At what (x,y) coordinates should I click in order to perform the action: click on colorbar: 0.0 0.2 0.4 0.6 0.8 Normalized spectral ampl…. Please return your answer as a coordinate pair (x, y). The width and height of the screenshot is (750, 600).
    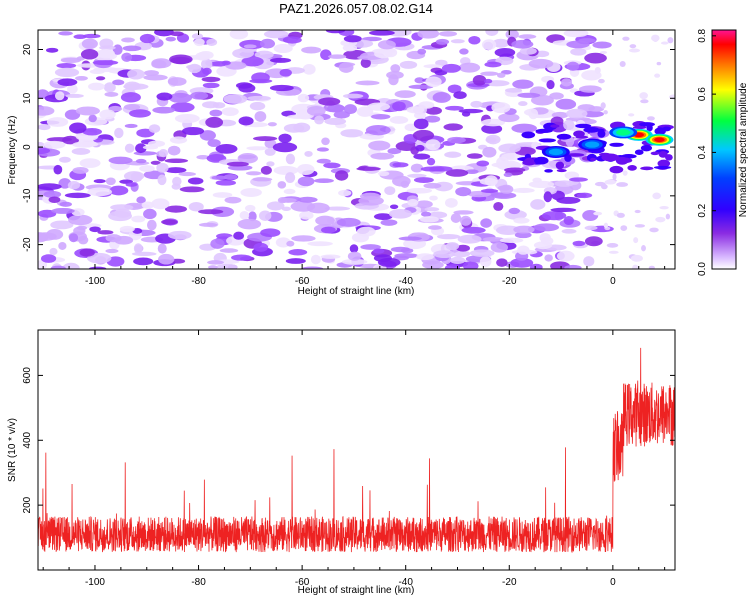
    Looking at the image, I should click on (723, 152).